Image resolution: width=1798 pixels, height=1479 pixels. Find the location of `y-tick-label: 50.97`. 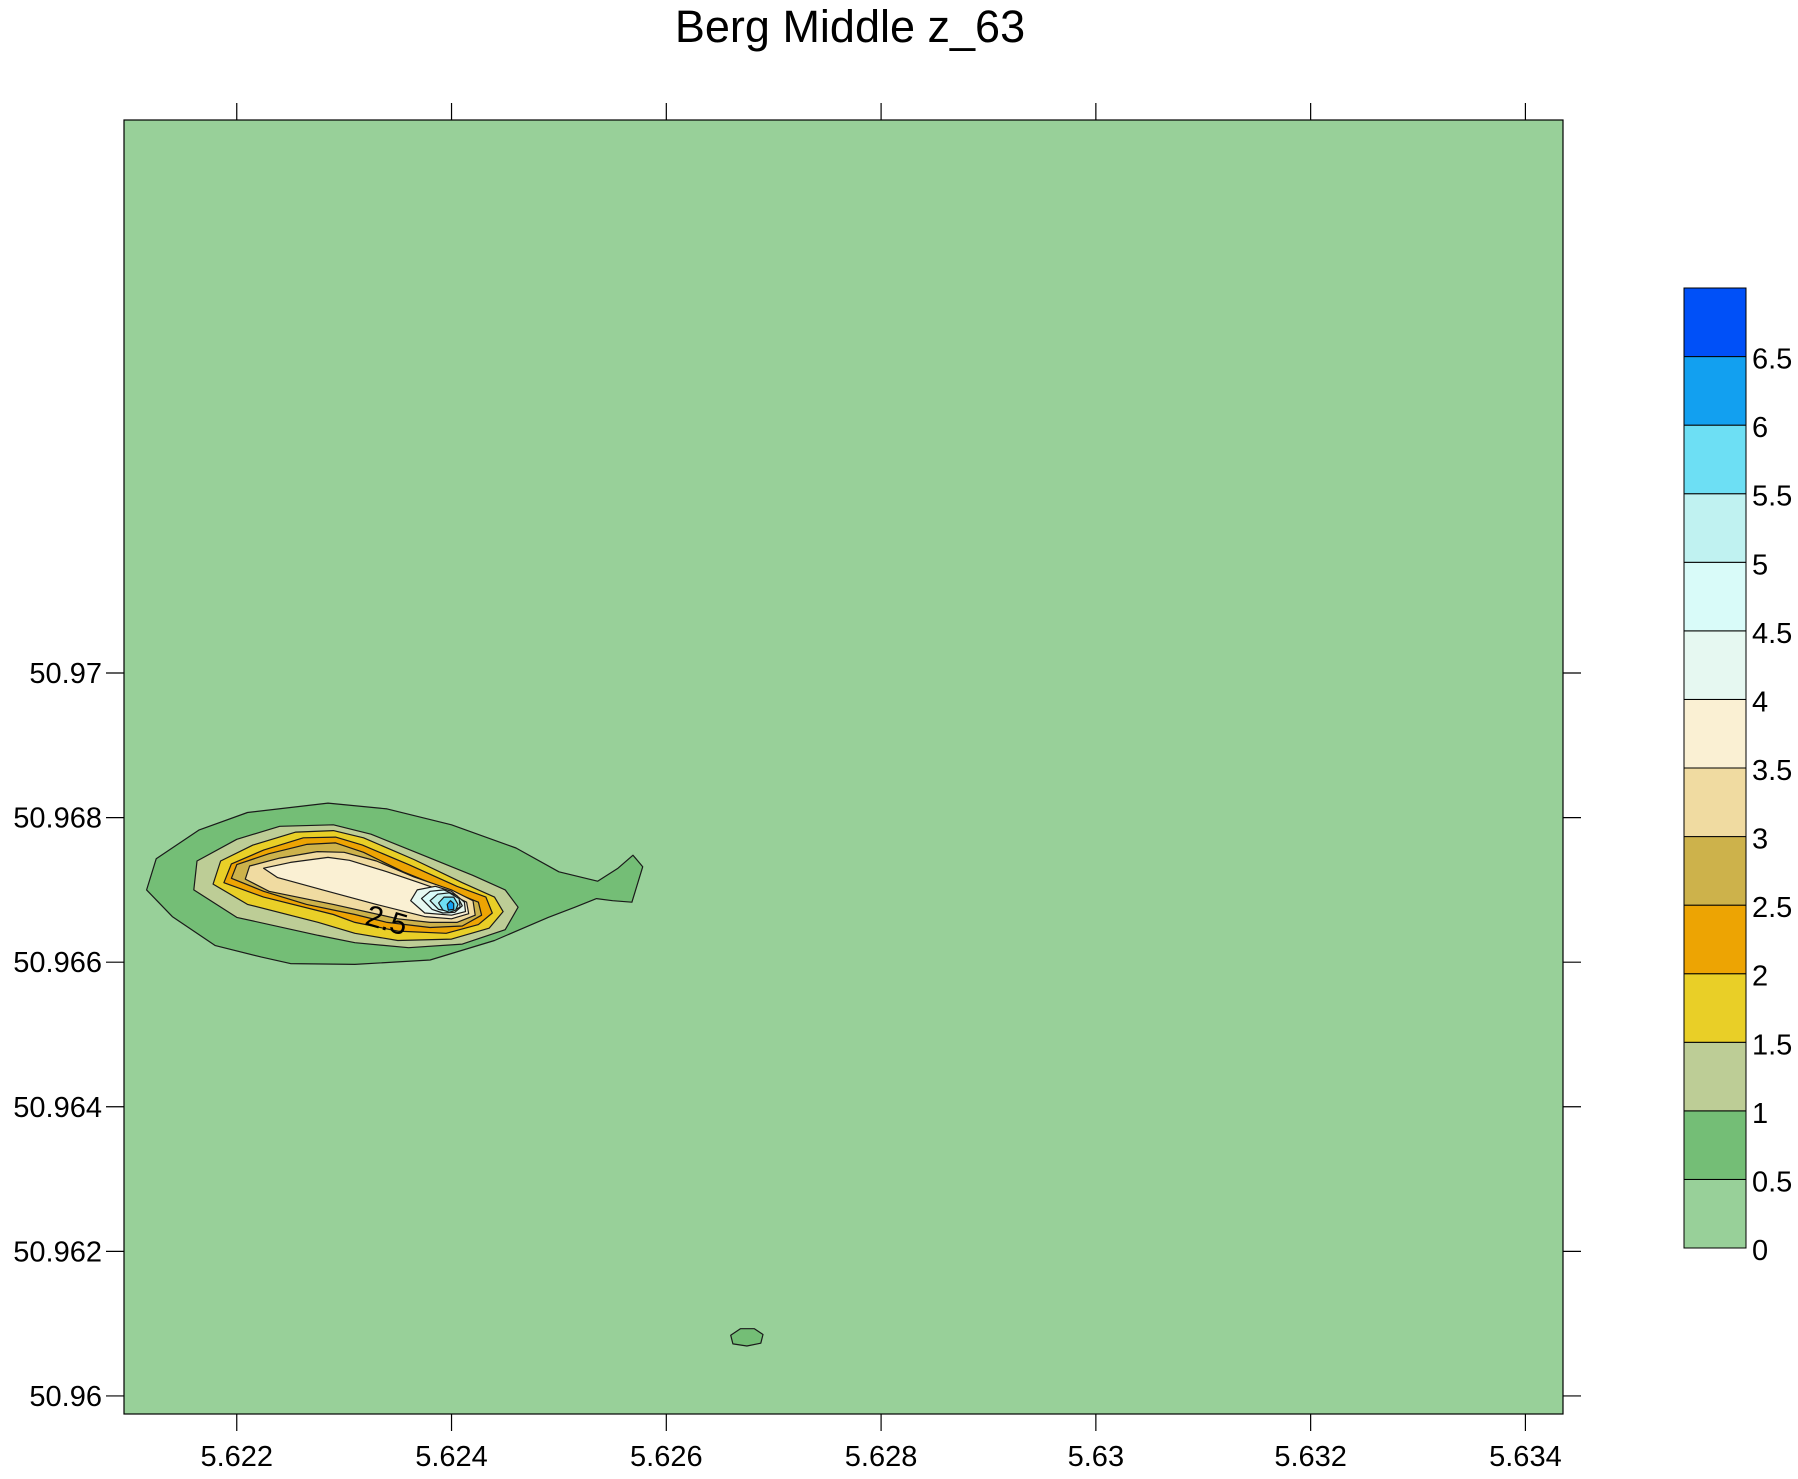

y-tick-label: 50.97 is located at coordinates (65, 674).